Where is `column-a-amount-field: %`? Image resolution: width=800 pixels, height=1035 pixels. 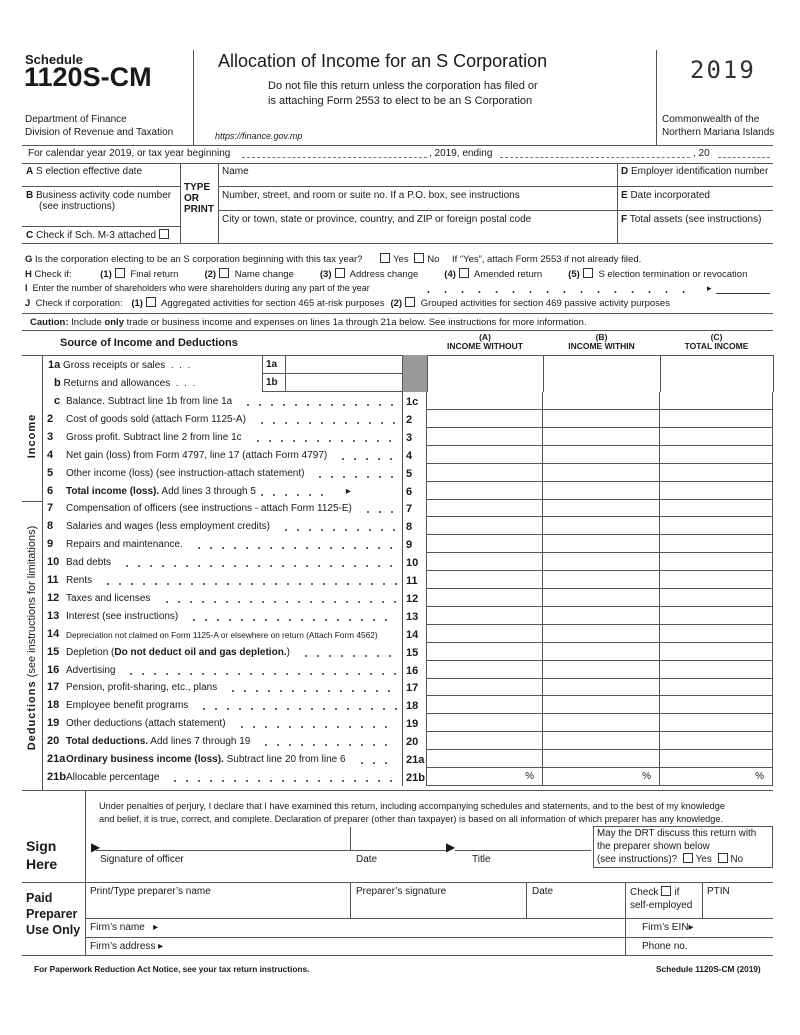 column-a-amount-field: % is located at coordinates (485, 776).